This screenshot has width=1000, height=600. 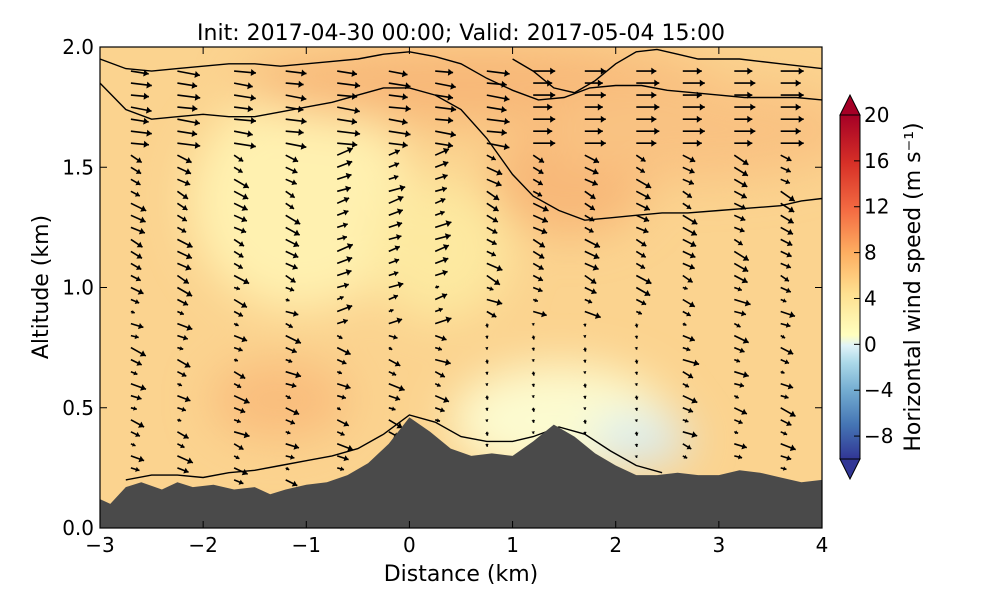 What do you see at coordinates (78, 528) in the screenshot?
I see `y-tick-label: 0.0` at bounding box center [78, 528].